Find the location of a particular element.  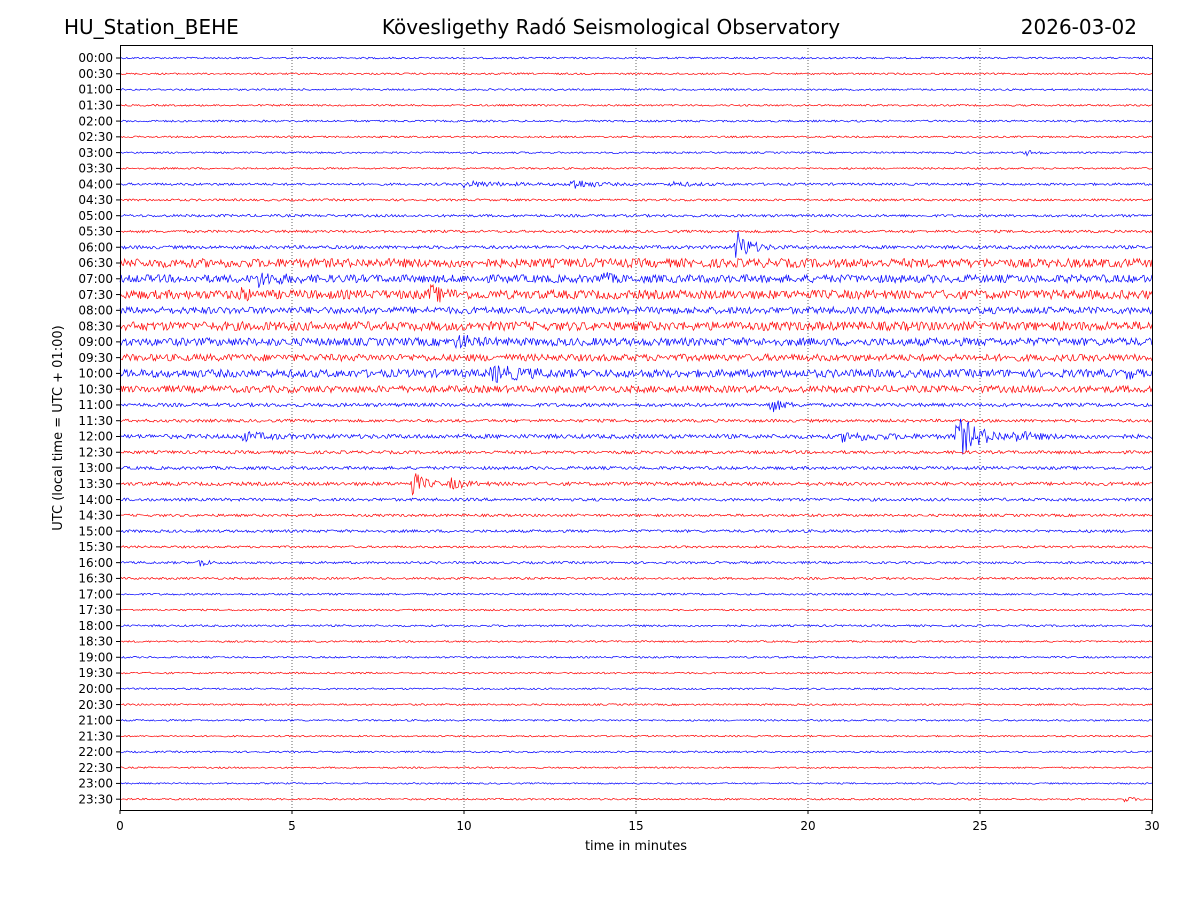

y-tick-label: 20:30 is located at coordinates (95, 705).